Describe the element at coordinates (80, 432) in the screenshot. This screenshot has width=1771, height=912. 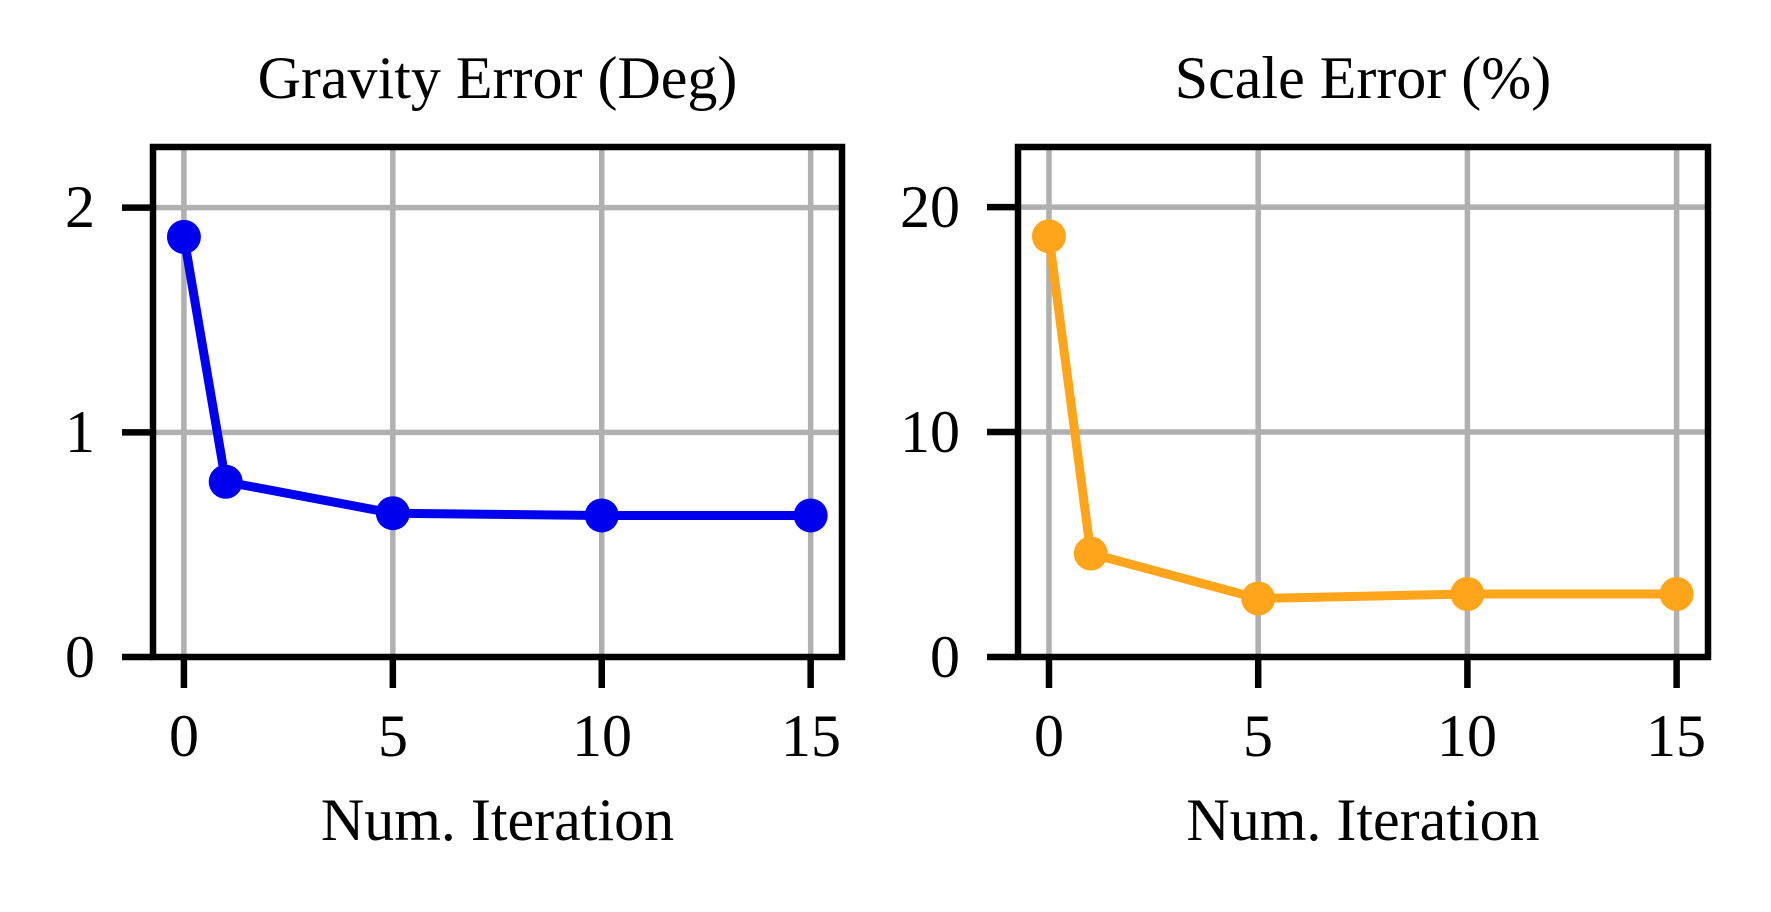
I see `left-plot-ytick-1: 1` at that location.